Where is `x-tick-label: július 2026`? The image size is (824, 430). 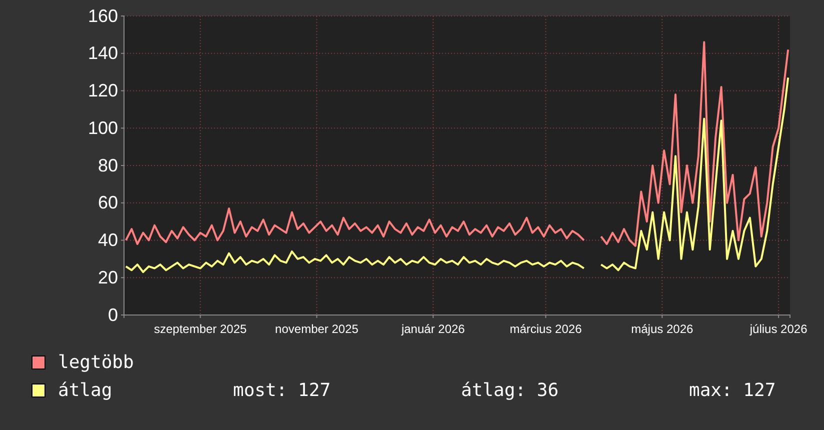 x-tick-label: július 2026 is located at coordinates (778, 329).